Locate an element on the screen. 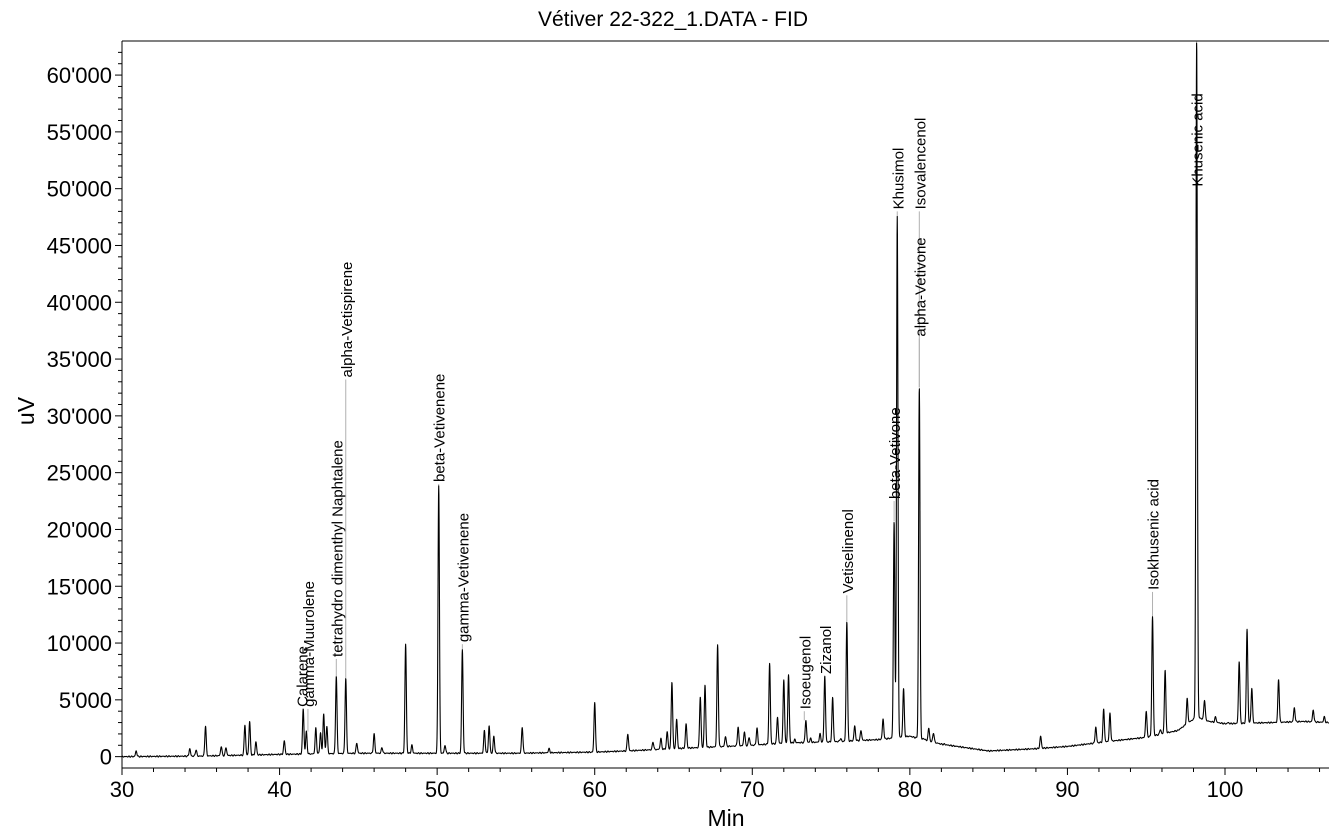  peak-annotation: beta-Vetivenene is located at coordinates (440, 430).